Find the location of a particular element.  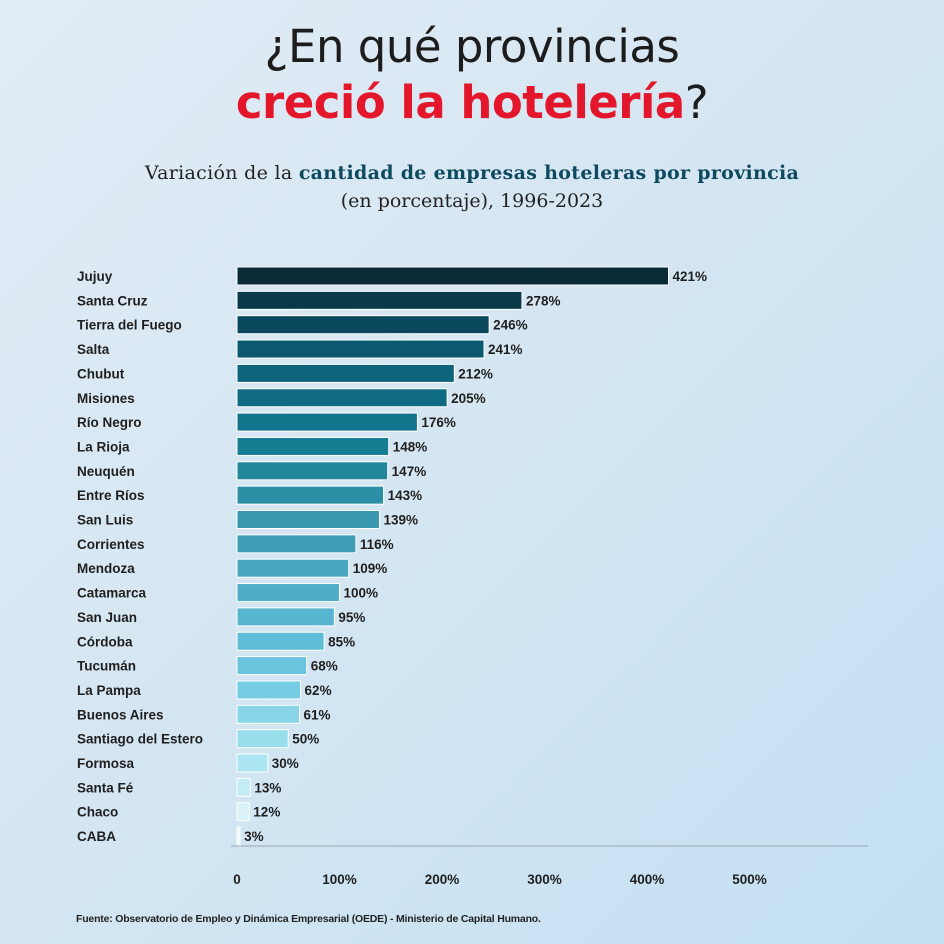

chart-title-line1: ¿En qué provincias is located at coordinates (472, 46).